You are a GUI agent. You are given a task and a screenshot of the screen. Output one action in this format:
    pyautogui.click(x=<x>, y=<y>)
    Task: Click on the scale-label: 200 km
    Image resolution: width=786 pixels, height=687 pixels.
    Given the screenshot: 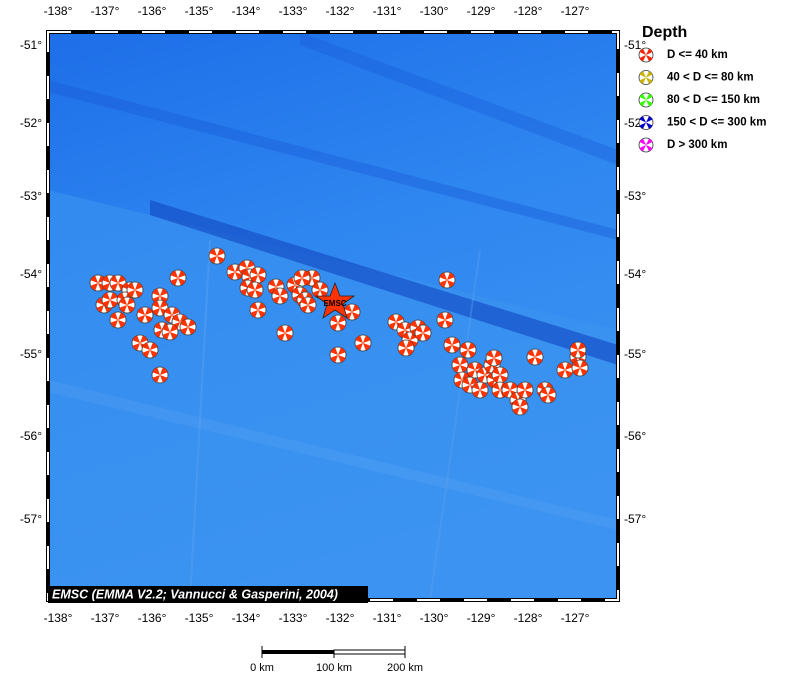 What is the action you would take?
    pyautogui.click(x=405, y=668)
    